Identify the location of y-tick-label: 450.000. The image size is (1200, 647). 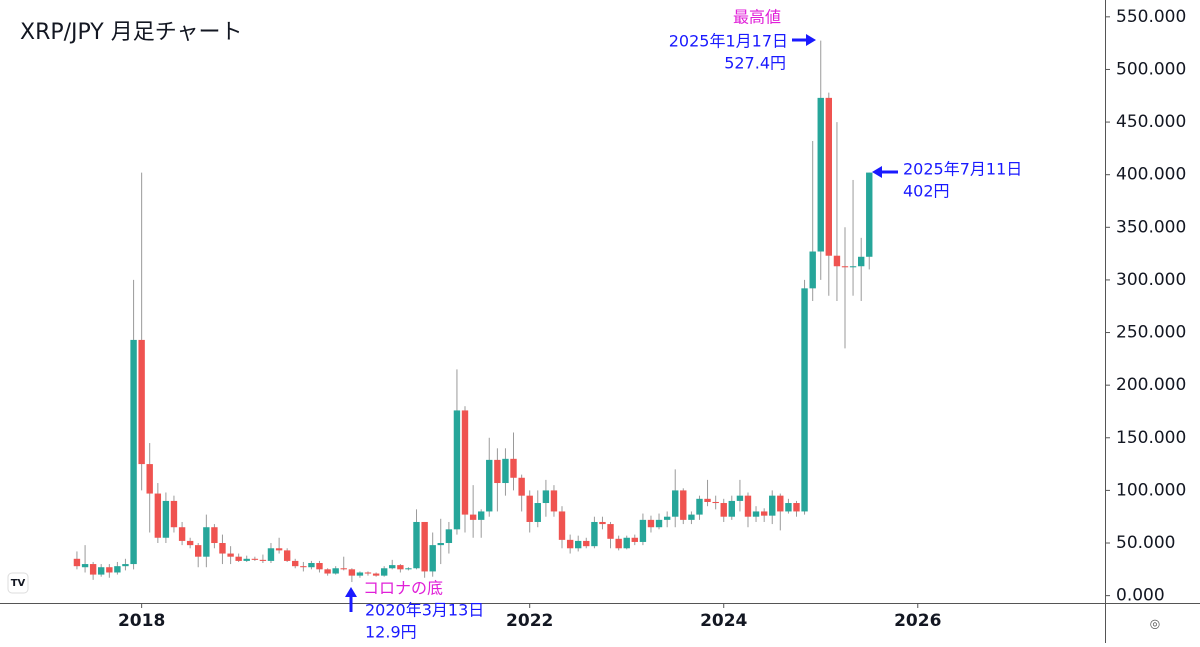
(1151, 122).